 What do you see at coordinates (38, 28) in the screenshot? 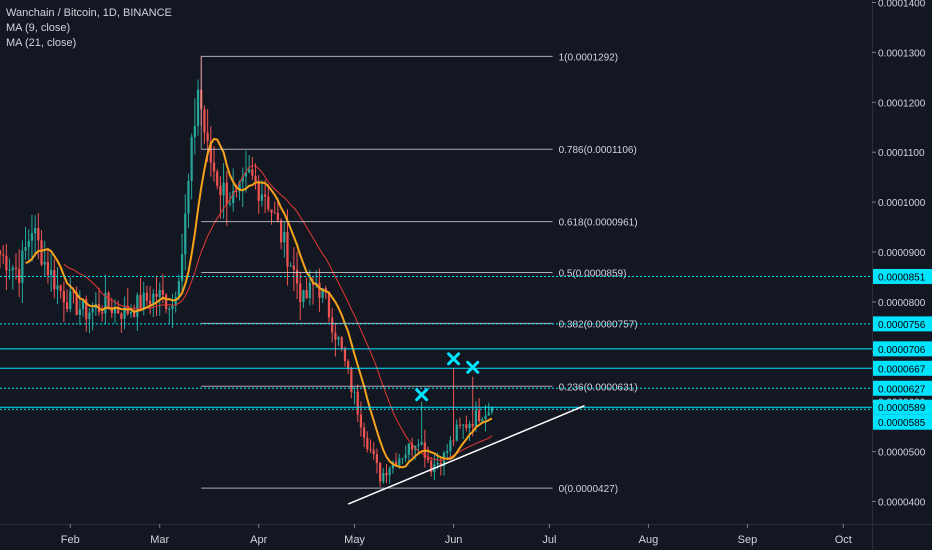
I see `ma9-legend: MA (9, close)` at bounding box center [38, 28].